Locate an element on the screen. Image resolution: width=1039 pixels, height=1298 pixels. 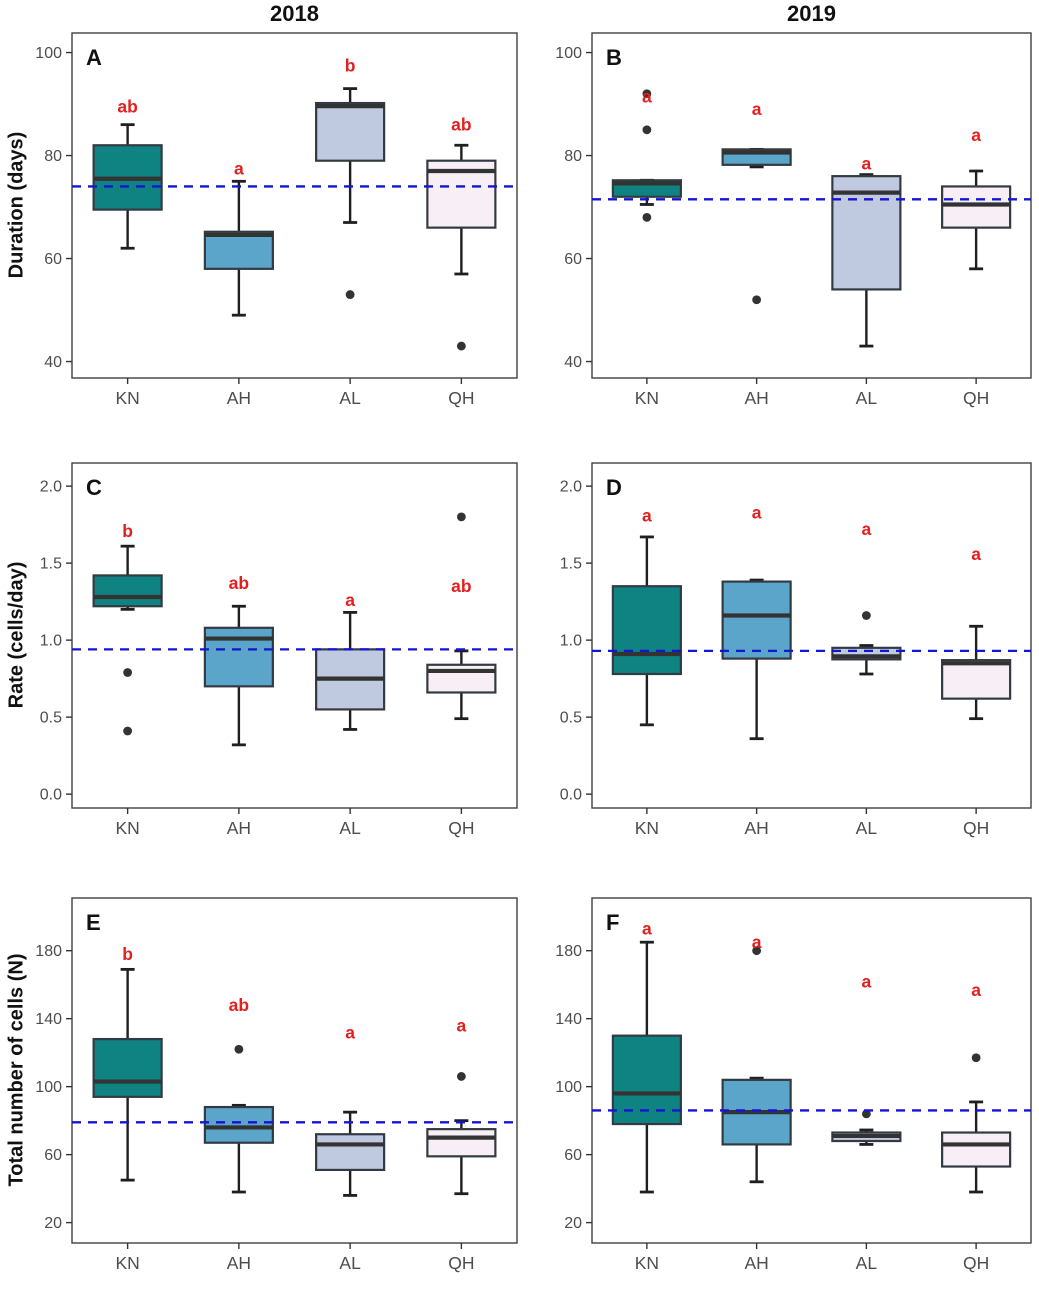
panel-c-rate-2018-boxplot: 0.0 0.5 1.0 1.5 2.0 KN AH AL QH b ab a ab C is located at coordinates (279, 650).